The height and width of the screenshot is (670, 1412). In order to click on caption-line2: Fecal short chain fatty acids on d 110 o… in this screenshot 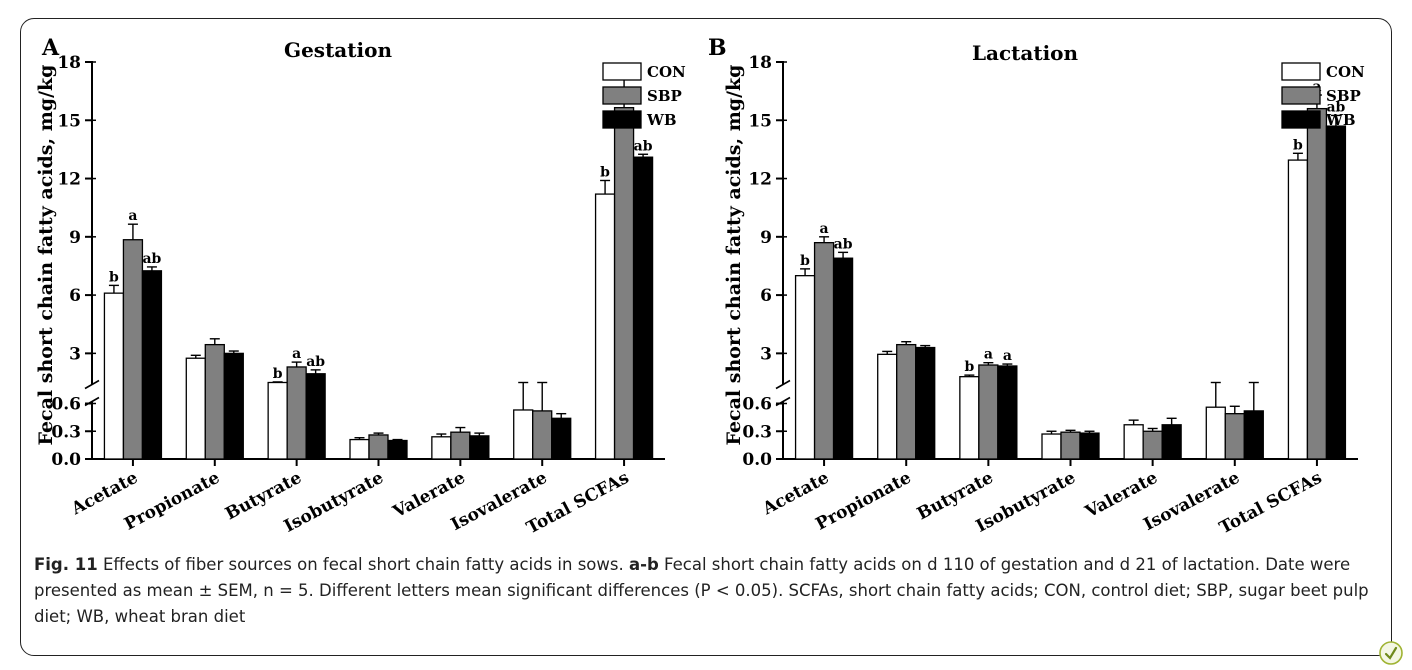, I will do `click(701, 590)`.